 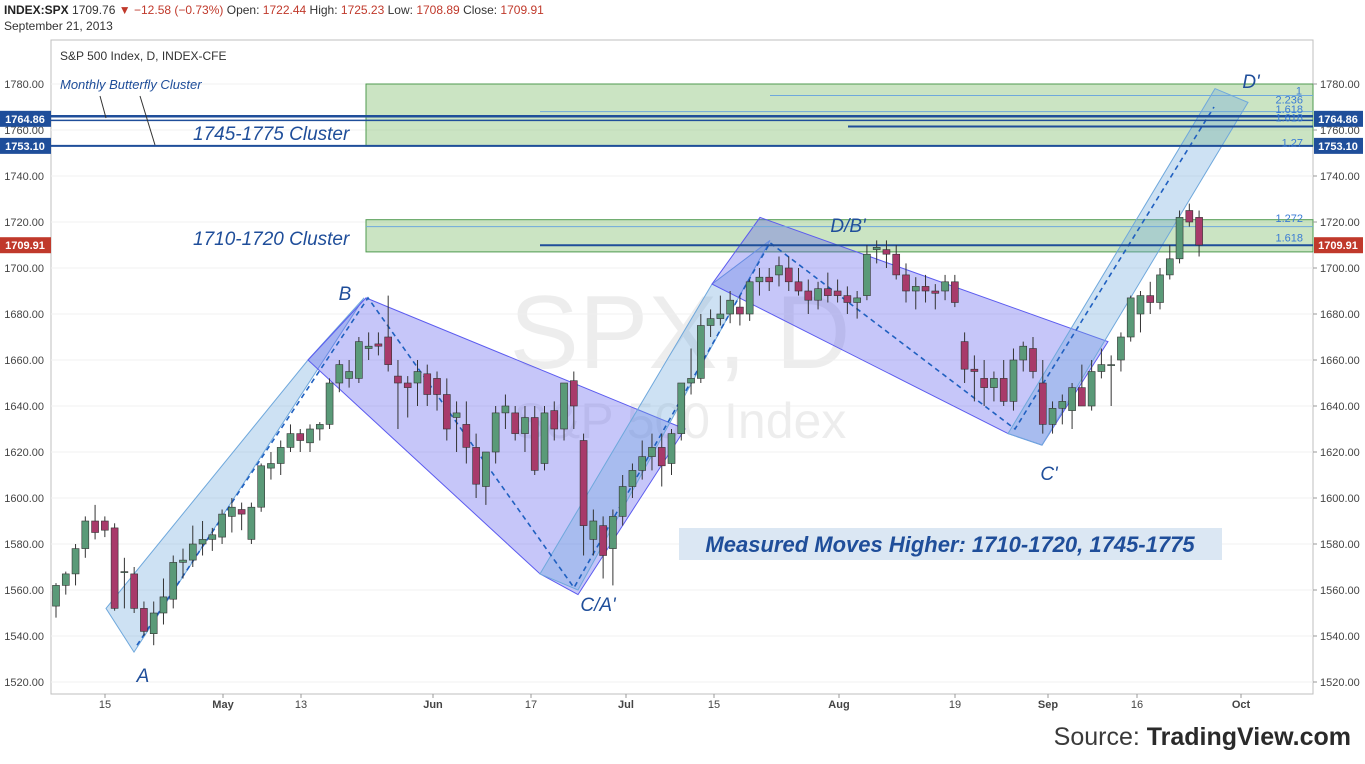 What do you see at coordinates (1128, 266) in the screenshot?
I see `channel-c2d2` at bounding box center [1128, 266].